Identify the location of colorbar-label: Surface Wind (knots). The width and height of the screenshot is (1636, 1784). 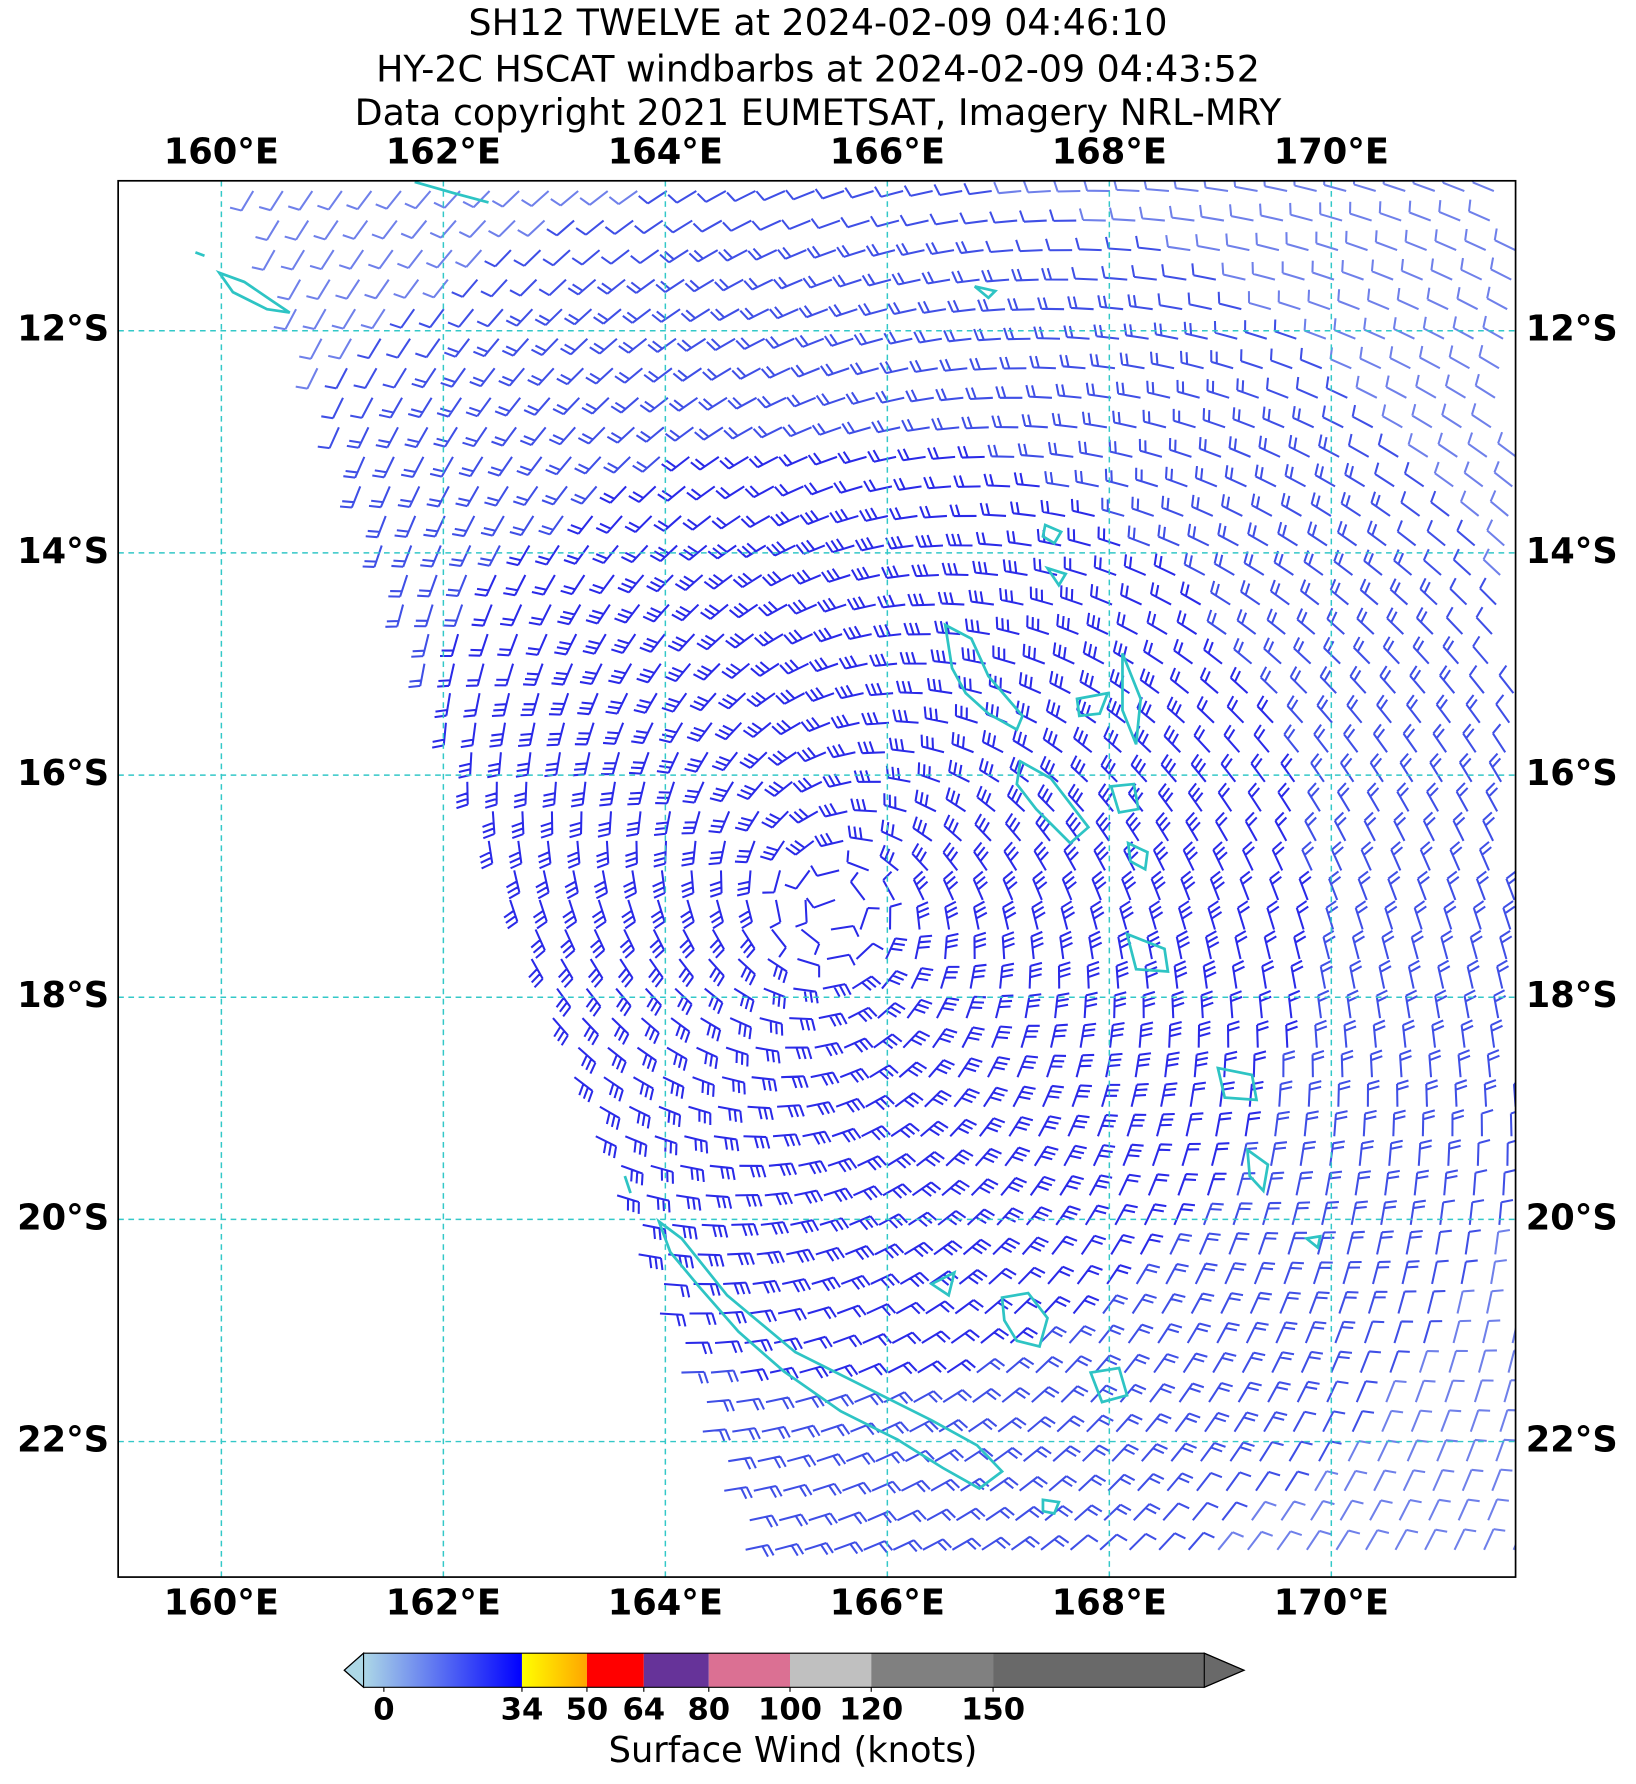
(793, 1750).